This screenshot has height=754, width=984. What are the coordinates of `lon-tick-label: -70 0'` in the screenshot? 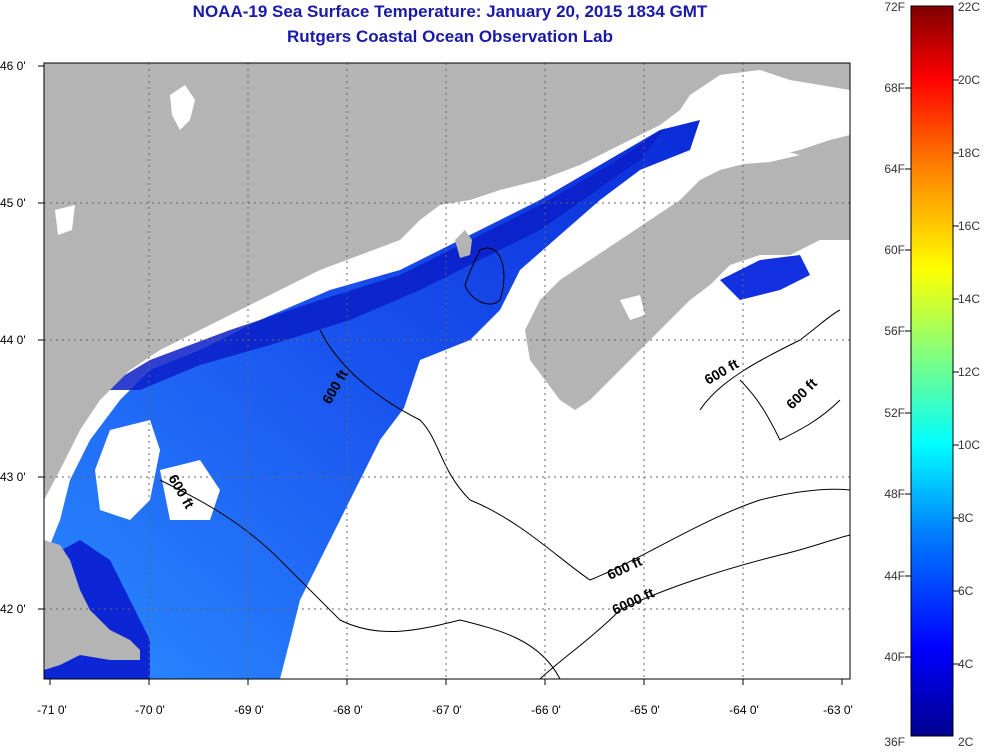 It's located at (150, 710).